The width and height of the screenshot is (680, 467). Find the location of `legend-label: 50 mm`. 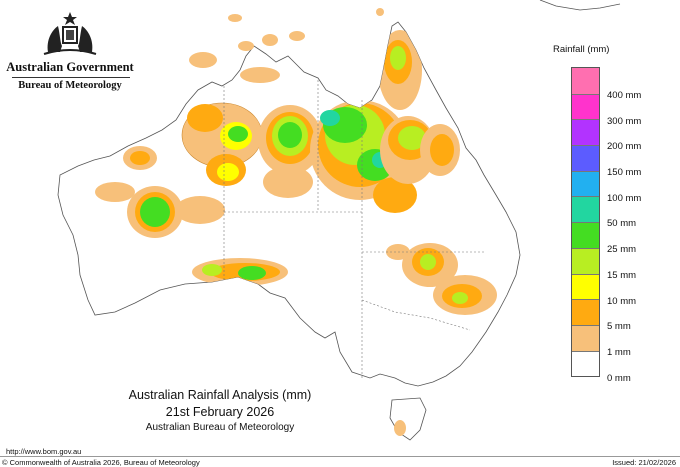

legend-label: 50 mm is located at coordinates (622, 223).